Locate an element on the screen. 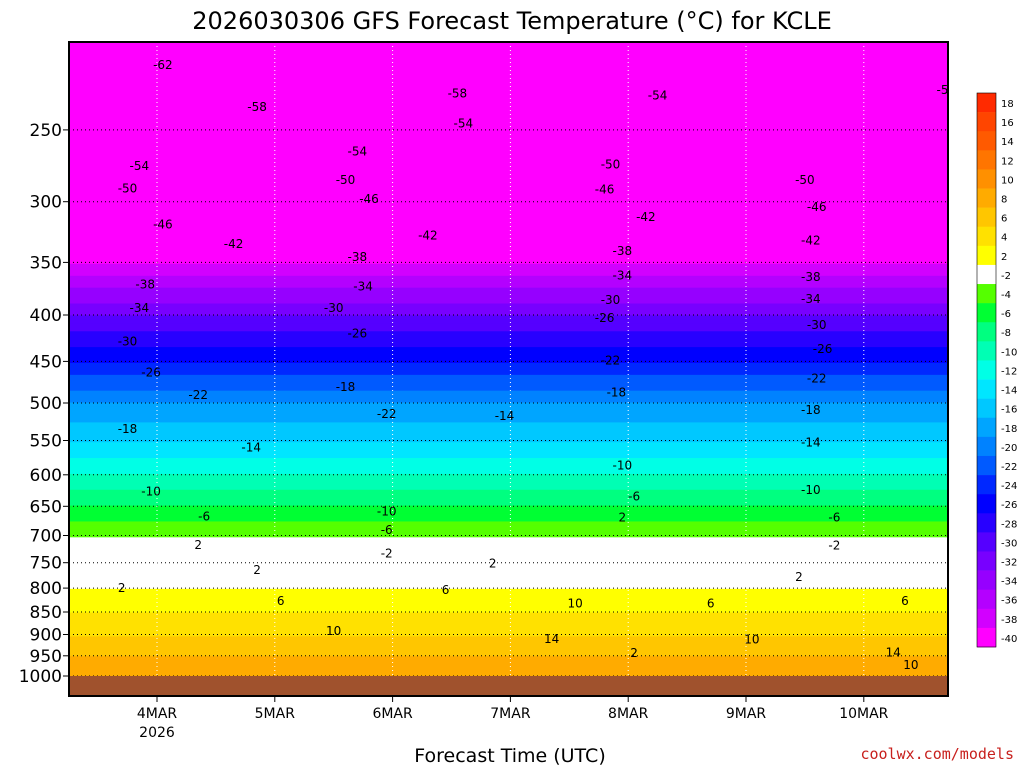  y-tick-label: 650 is located at coordinates (46, 507).